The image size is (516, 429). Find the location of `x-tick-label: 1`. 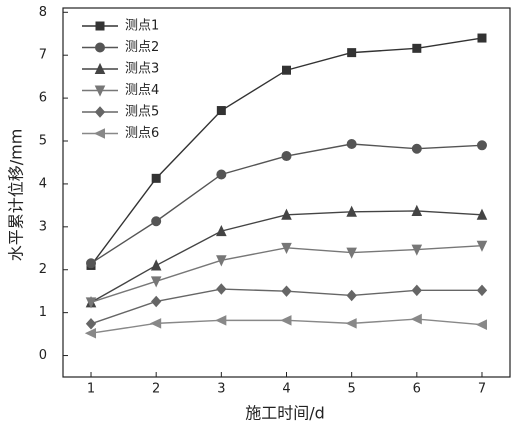

x-tick-label: 1 is located at coordinates (91, 389).